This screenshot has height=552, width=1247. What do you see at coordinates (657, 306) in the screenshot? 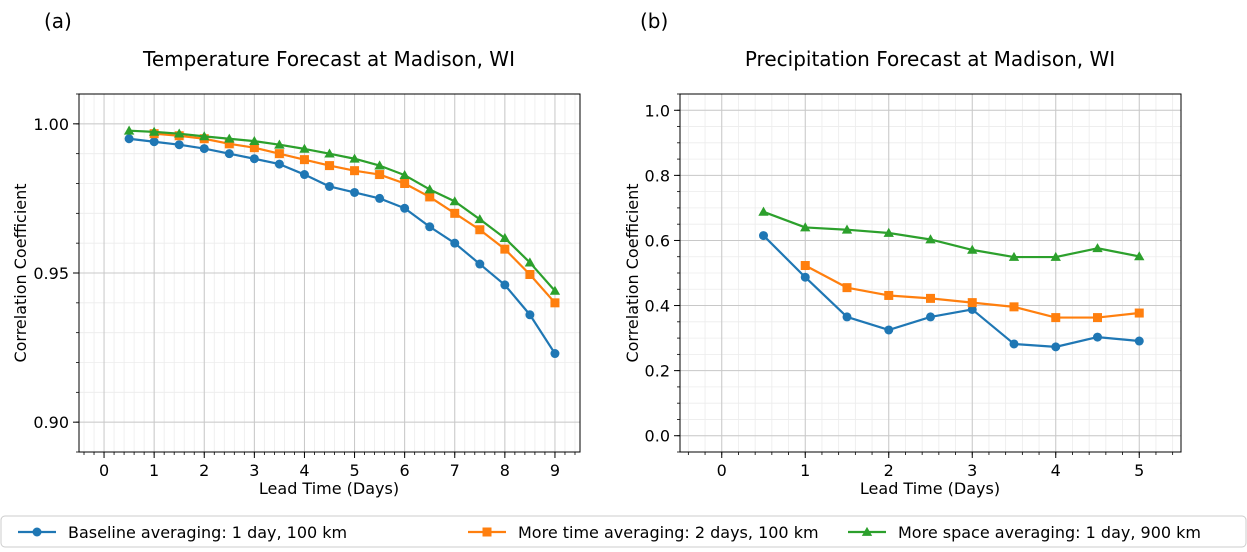
I see `y-tick-label-b: 0.4` at bounding box center [657, 306].